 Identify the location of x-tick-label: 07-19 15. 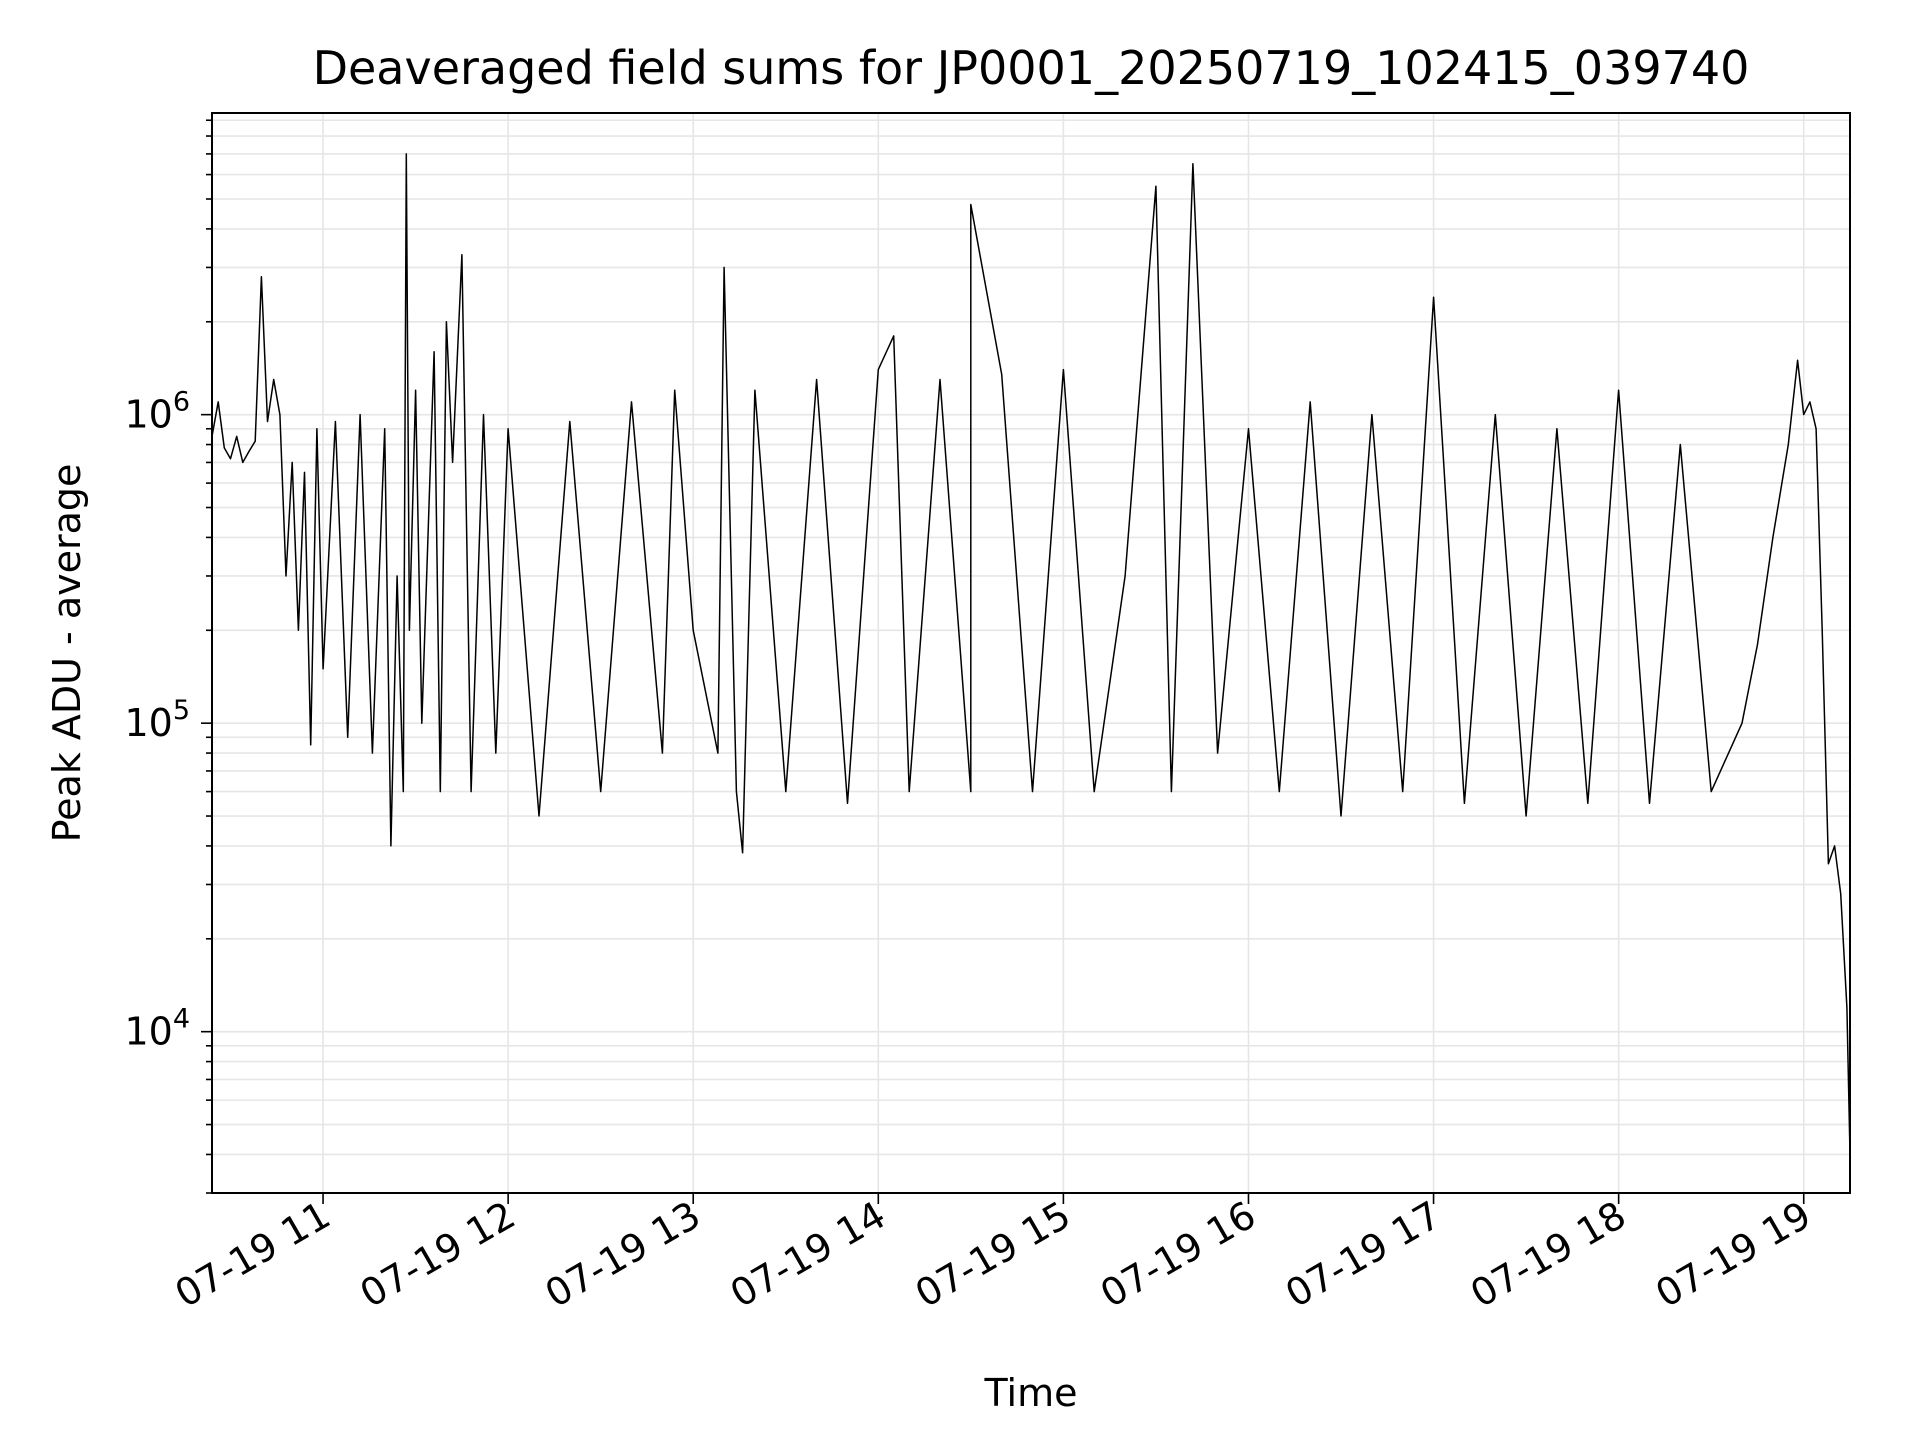
(993, 1255).